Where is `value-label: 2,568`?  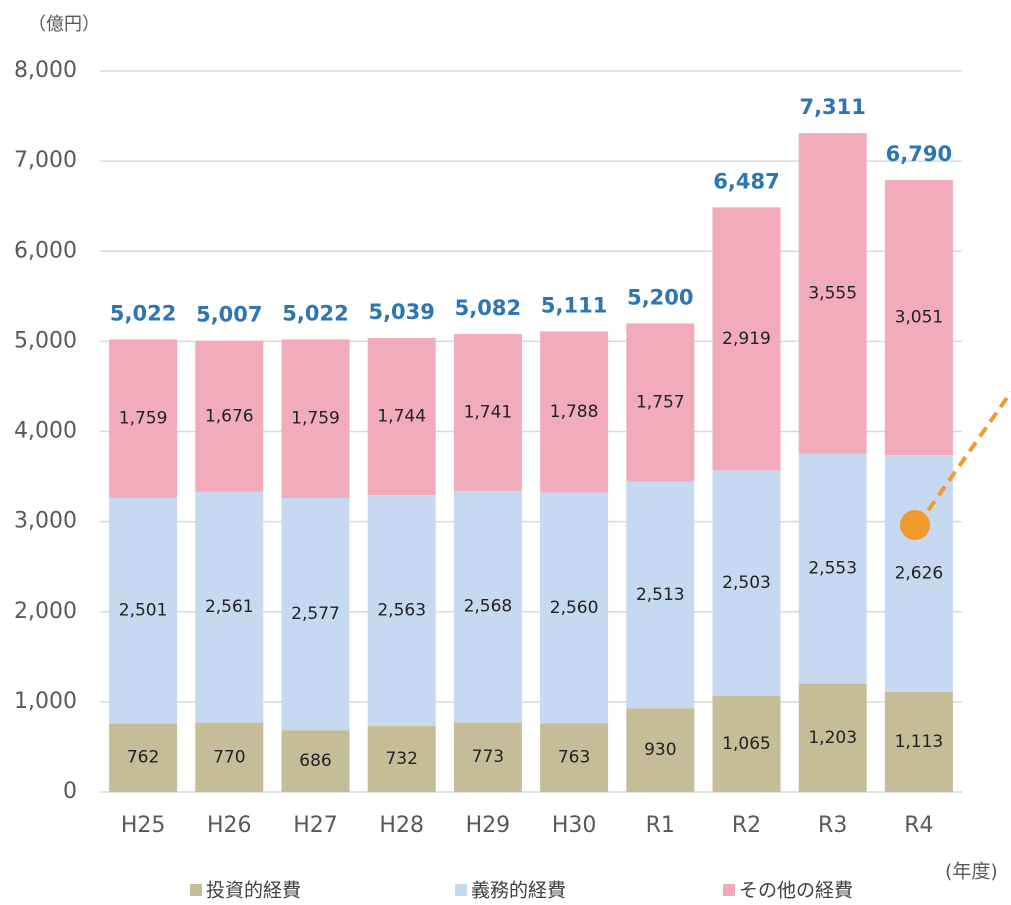 value-label: 2,568 is located at coordinates (488, 607).